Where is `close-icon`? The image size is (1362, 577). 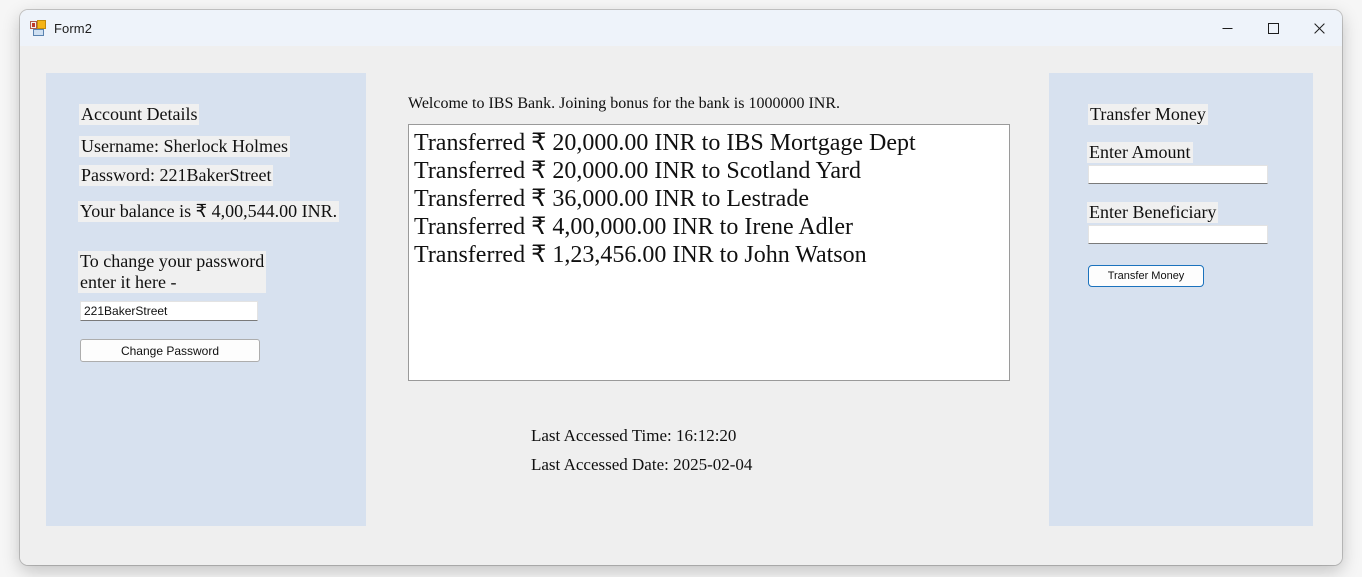 close-icon is located at coordinates (1319, 28).